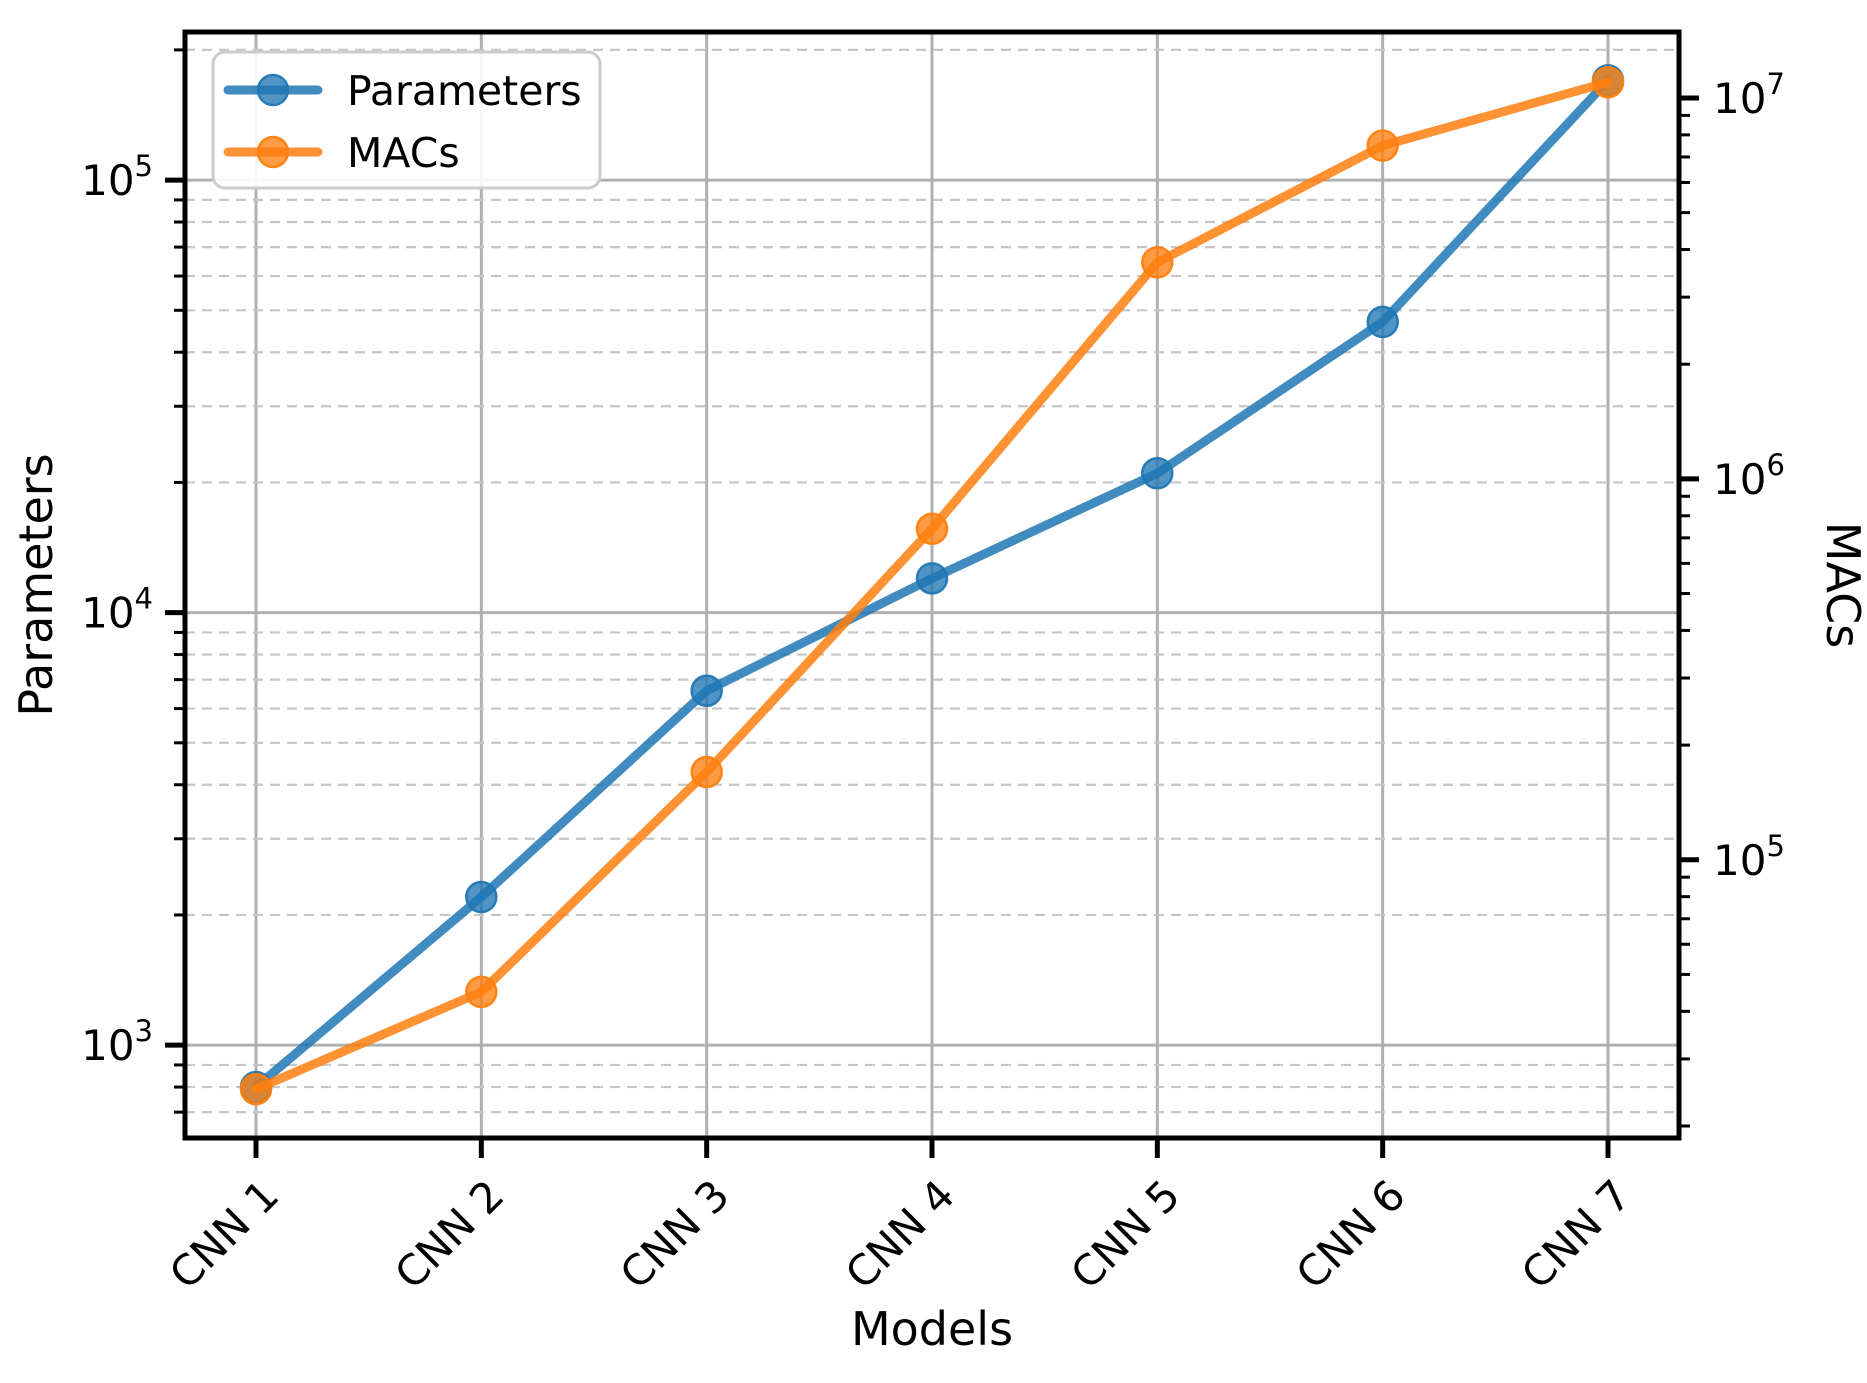 The height and width of the screenshot is (1383, 1867). I want to click on legend-marker-parameters, so click(273, 90).